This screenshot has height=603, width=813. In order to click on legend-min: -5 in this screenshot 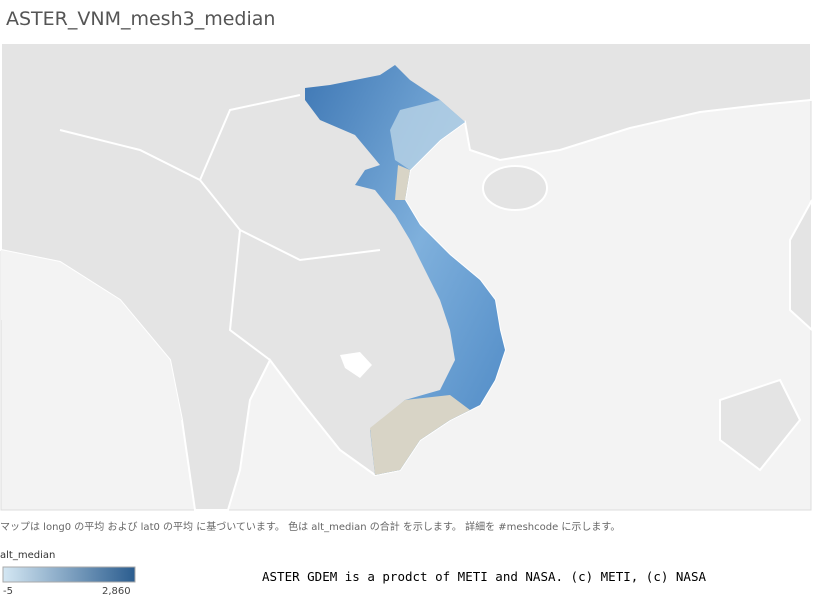, I will do `click(8, 591)`.